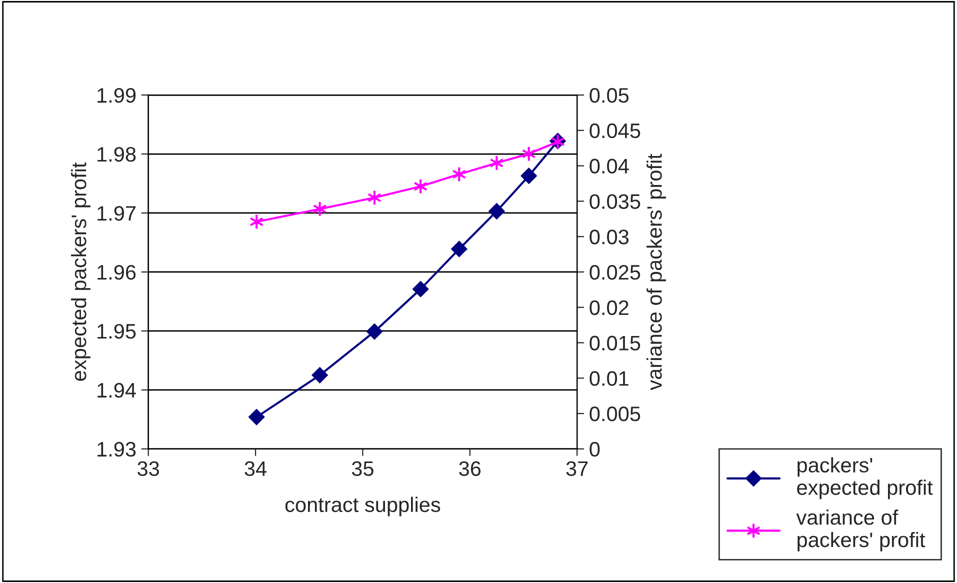 Image resolution: width=957 pixels, height=583 pixels. I want to click on y2-tick-label: 0.045, so click(615, 130).